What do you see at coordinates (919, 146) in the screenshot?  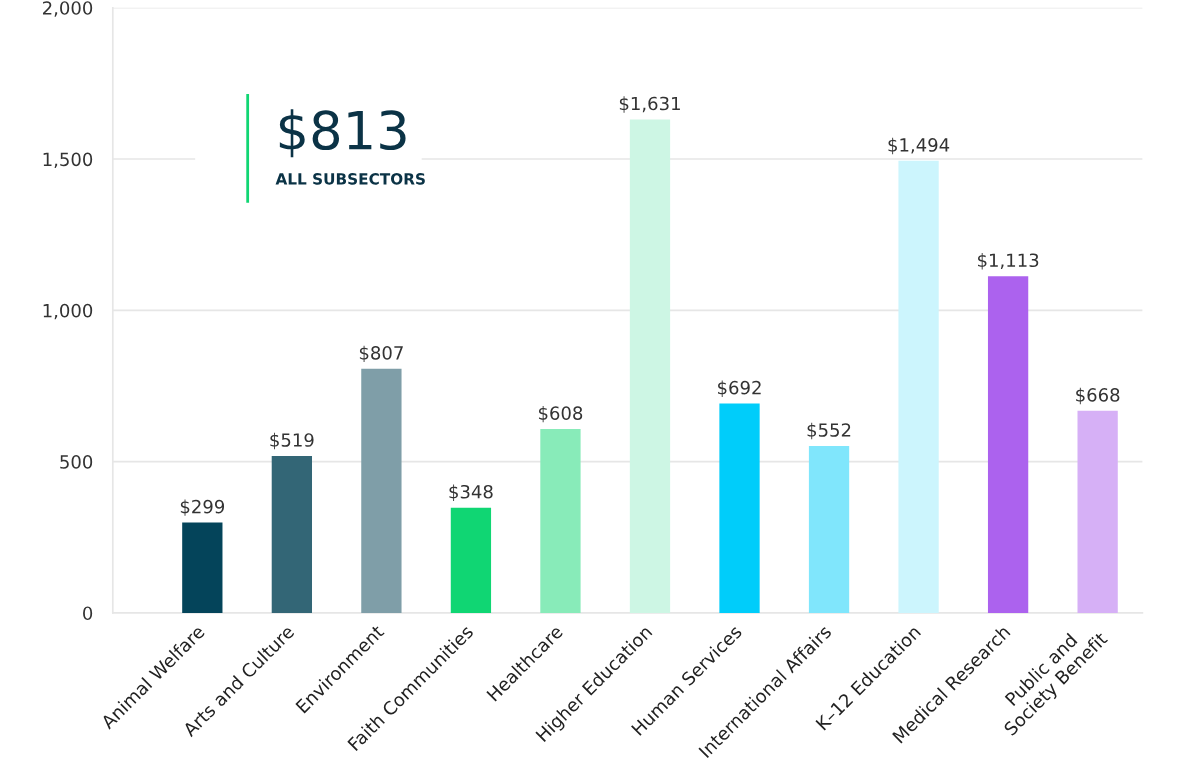 I see `data-label: $1,494` at bounding box center [919, 146].